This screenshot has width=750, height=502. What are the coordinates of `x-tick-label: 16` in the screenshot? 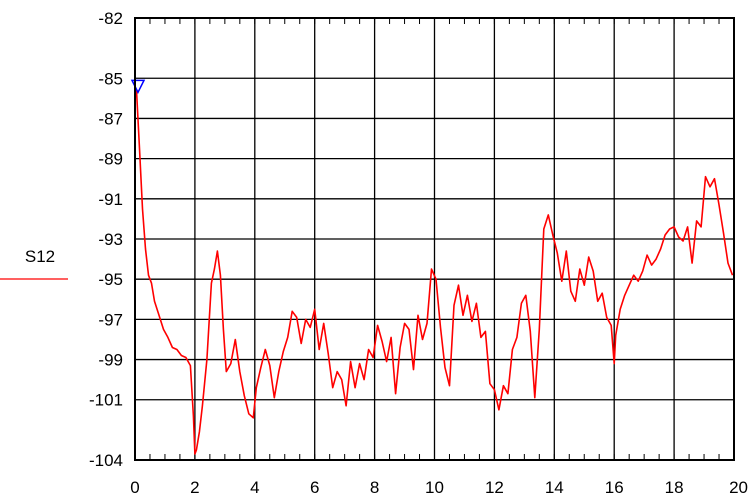 It's located at (614, 487).